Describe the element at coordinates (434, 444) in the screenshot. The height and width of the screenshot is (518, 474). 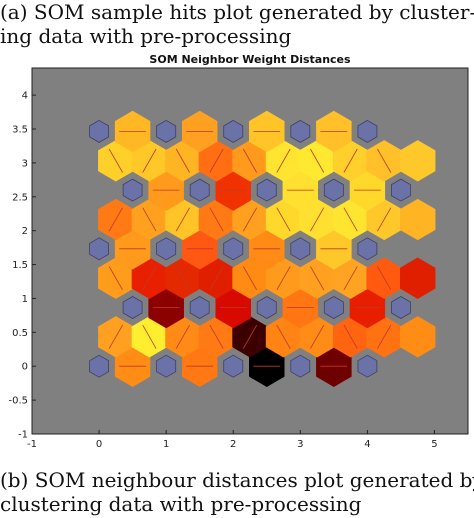
I see `x-tick-label: 5` at that location.